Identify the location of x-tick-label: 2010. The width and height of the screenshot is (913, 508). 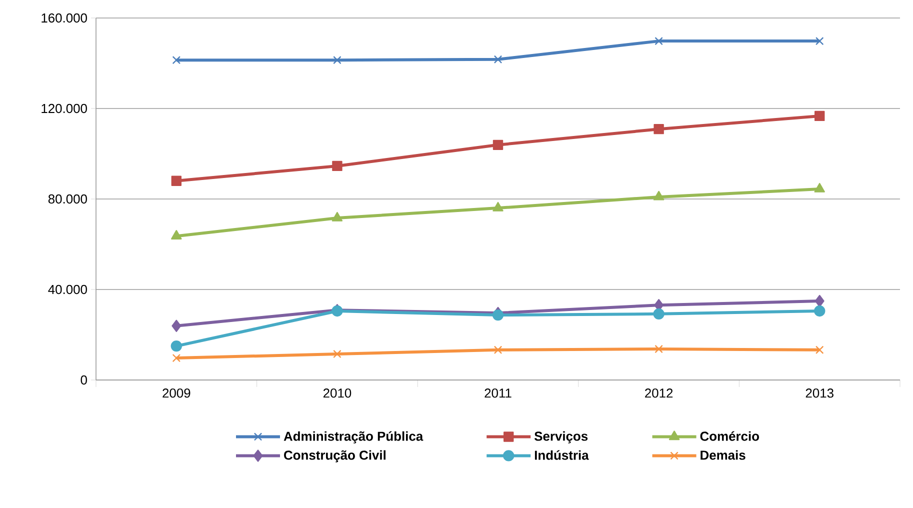
(337, 393).